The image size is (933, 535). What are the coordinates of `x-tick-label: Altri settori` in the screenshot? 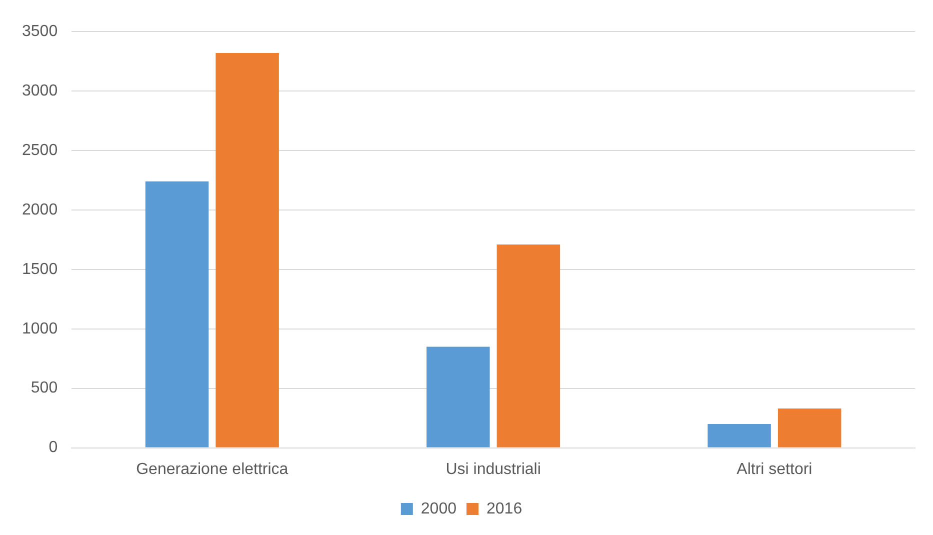 It's located at (774, 469).